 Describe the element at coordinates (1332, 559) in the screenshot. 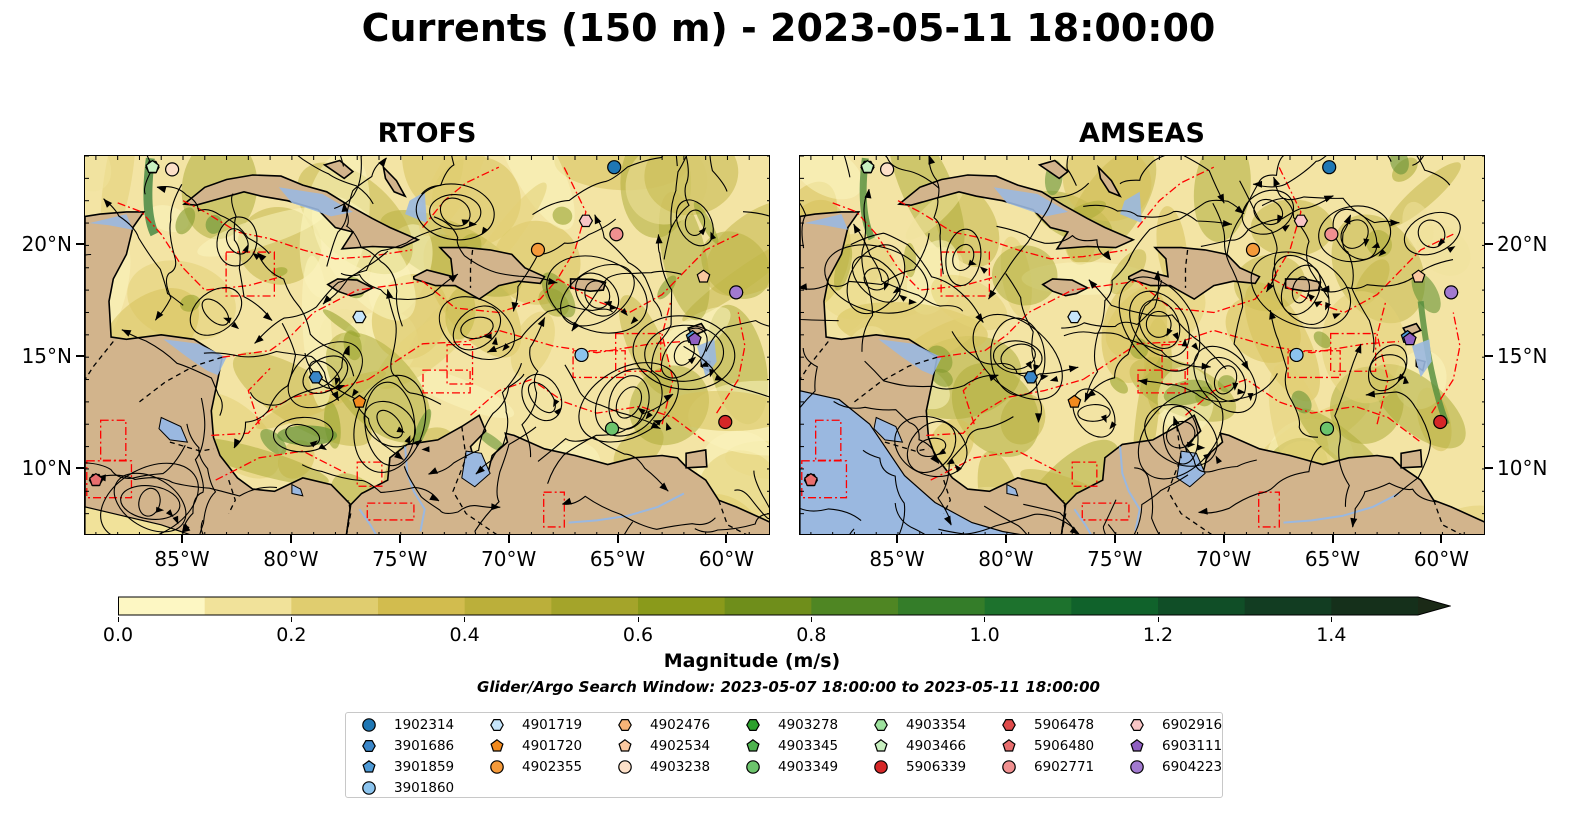

I see `x-tick-label: 65°W` at that location.